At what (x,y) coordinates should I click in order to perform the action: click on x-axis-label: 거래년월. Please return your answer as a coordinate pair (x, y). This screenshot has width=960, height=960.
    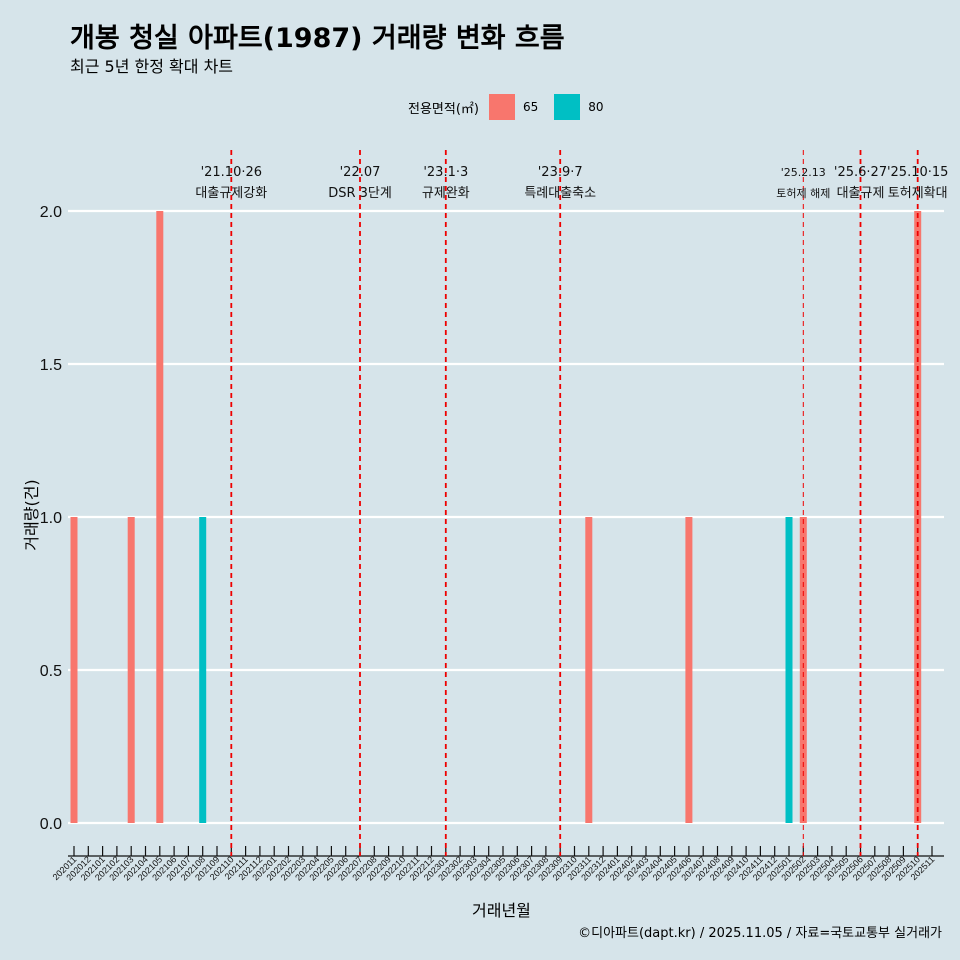
    Looking at the image, I should click on (501, 910).